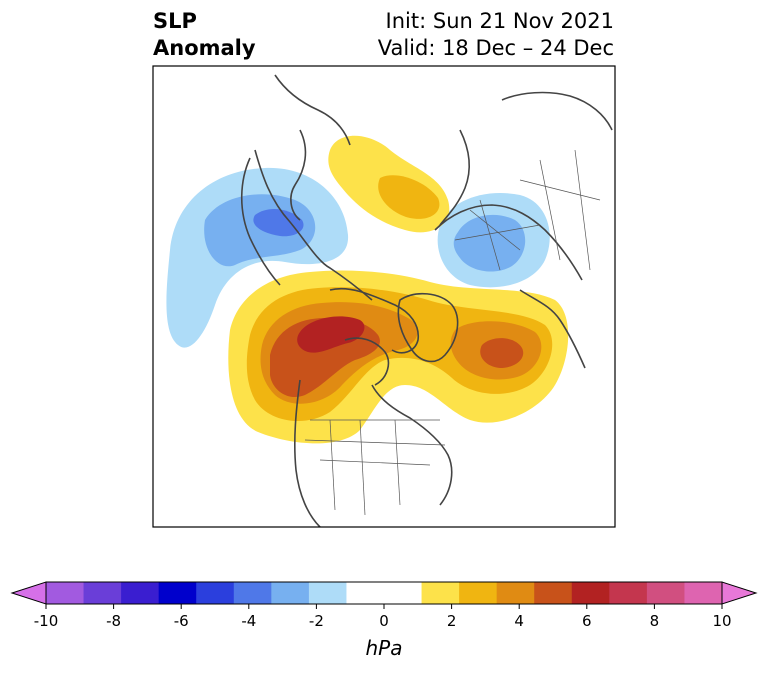  What do you see at coordinates (384, 648) in the screenshot?
I see `colorbar-unit: hPa` at bounding box center [384, 648].